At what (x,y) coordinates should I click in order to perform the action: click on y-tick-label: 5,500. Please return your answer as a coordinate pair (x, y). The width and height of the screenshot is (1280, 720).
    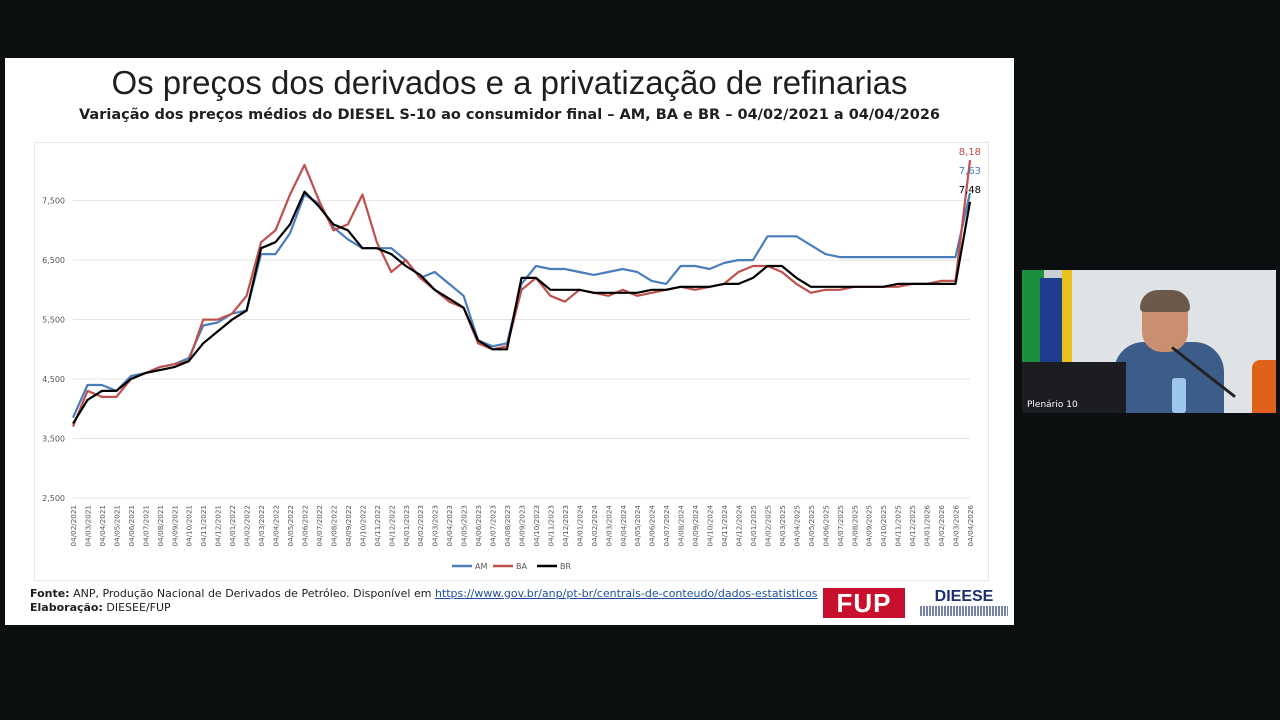
    Looking at the image, I should click on (53, 320).